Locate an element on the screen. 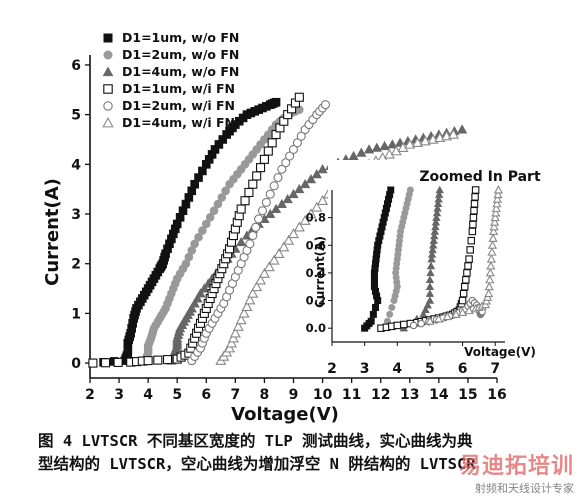 Image resolution: width=584 pixels, height=502 pixels. legend-label: D1=2um, w/o FN is located at coordinates (180, 54).